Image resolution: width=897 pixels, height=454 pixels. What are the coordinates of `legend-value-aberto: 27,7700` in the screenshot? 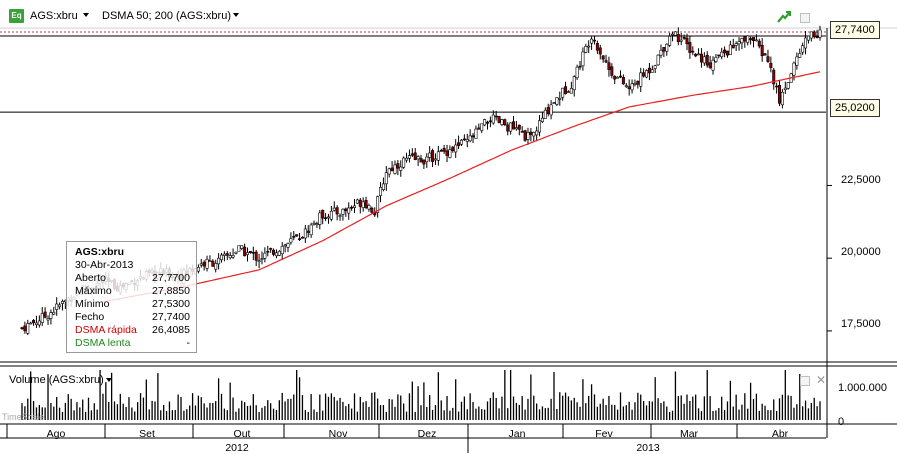 It's located at (171, 278).